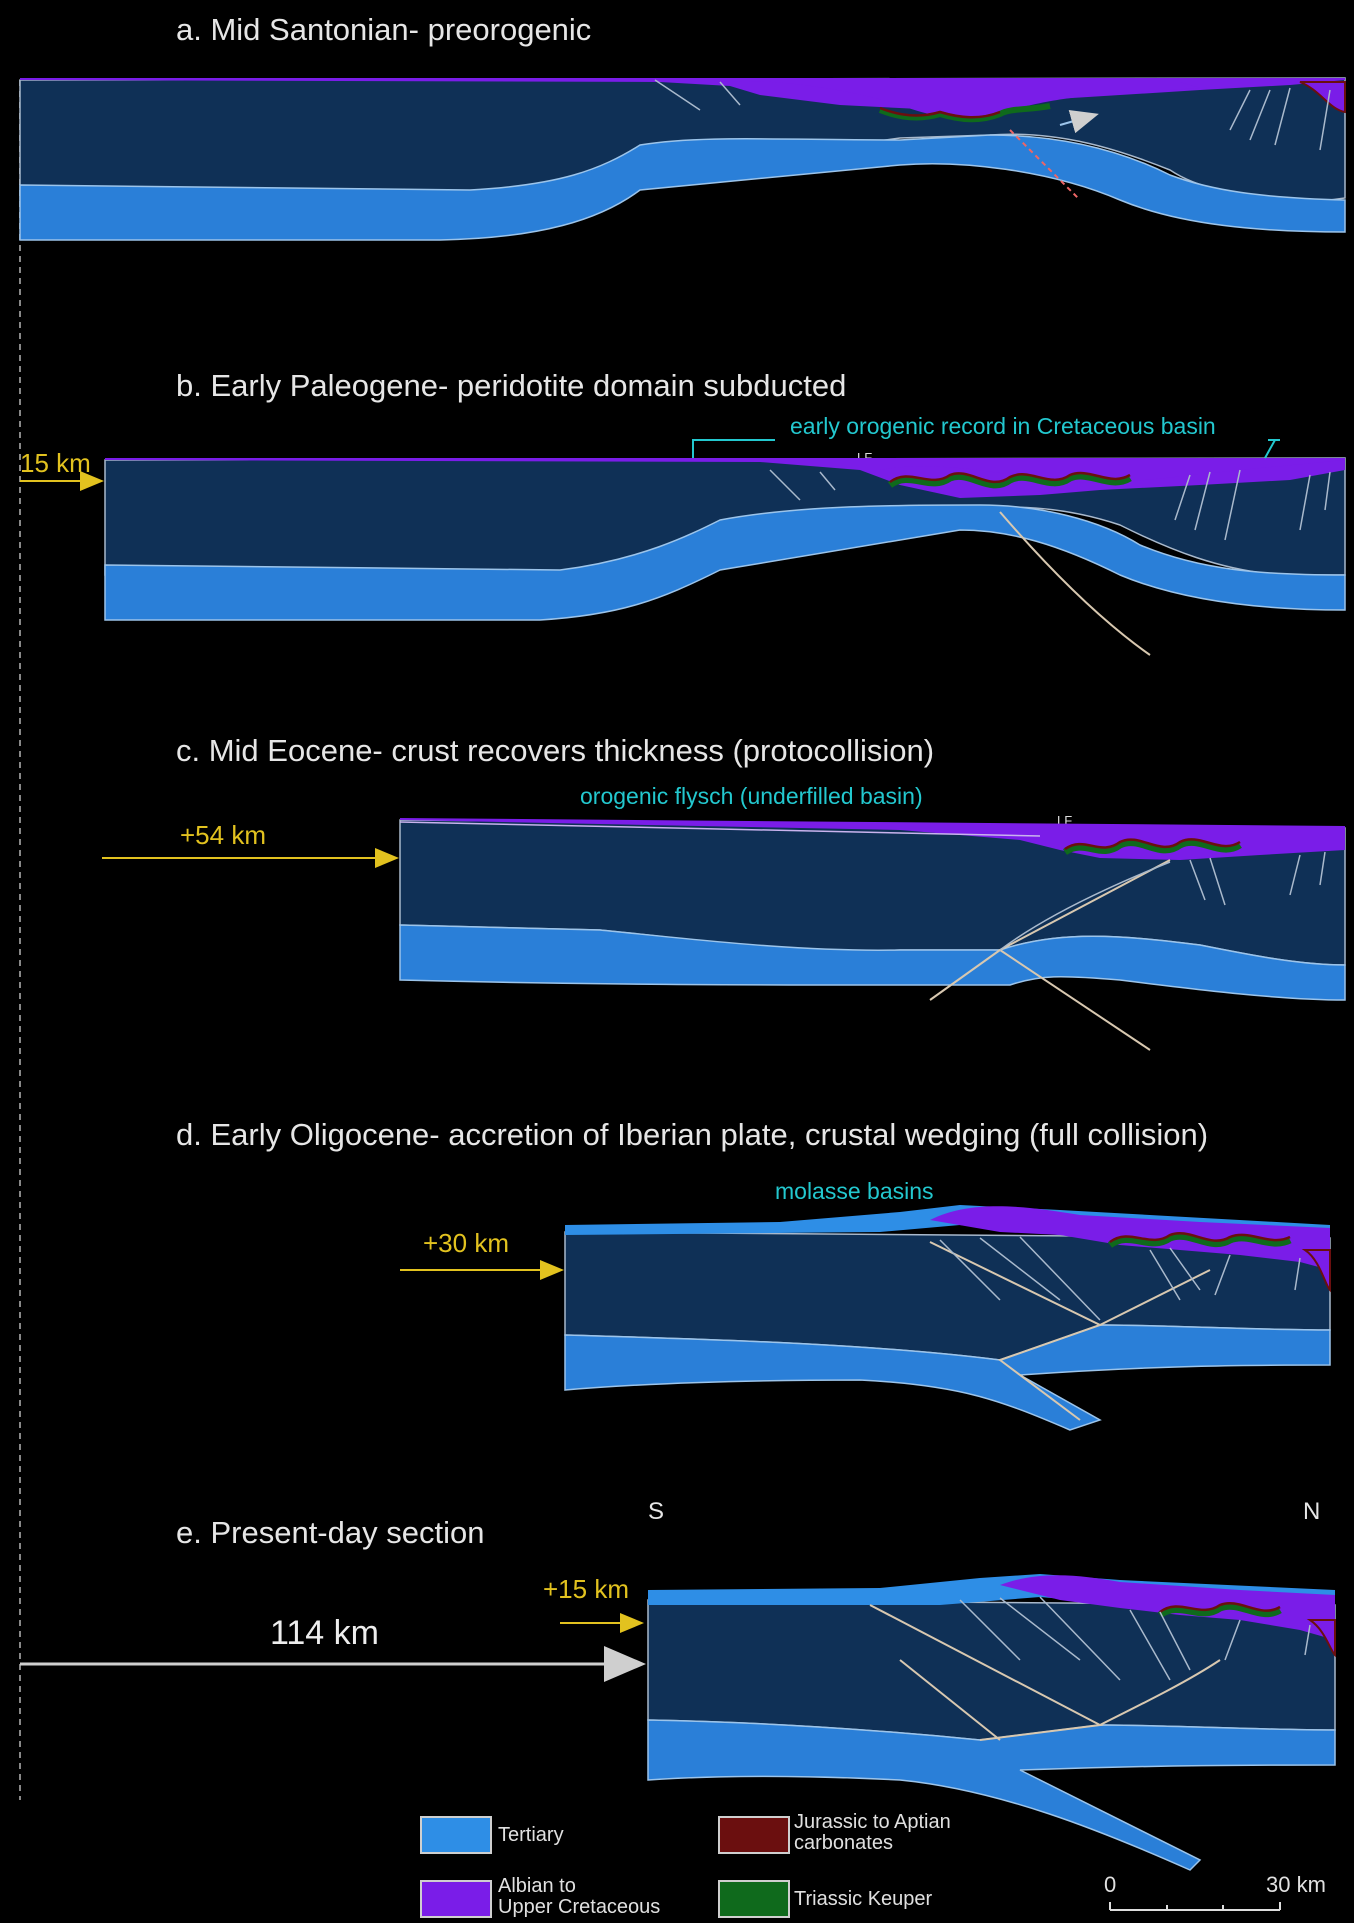 This screenshot has width=1354, height=1923. What do you see at coordinates (579, 1896) in the screenshot?
I see `legend-label-albian: Albian to Upper Cretaceous` at bounding box center [579, 1896].